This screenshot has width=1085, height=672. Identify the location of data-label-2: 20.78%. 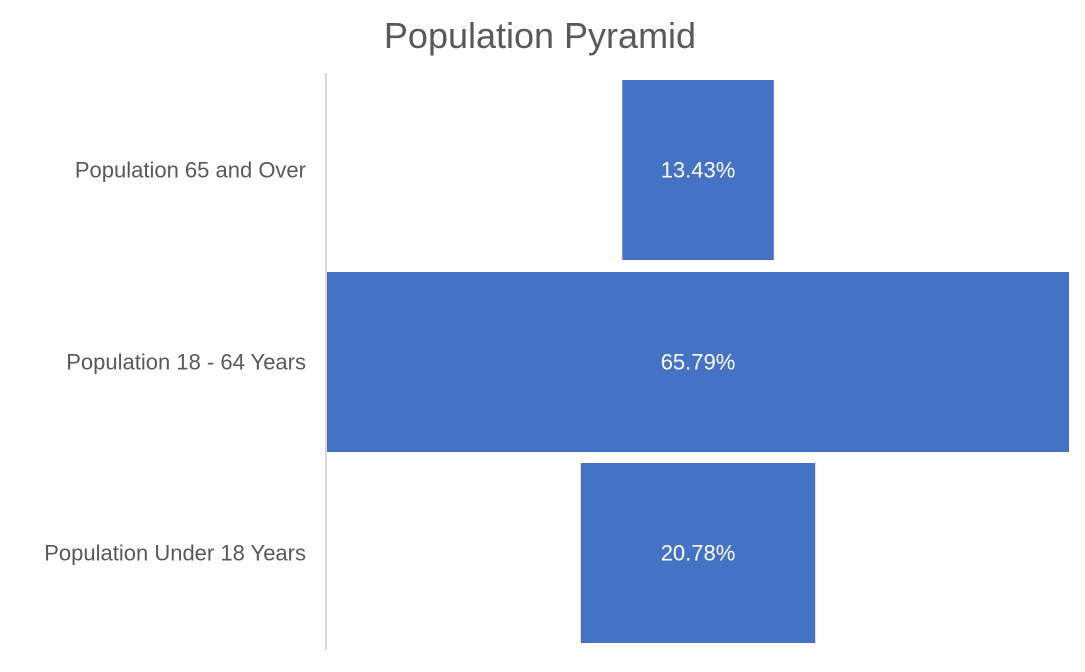
(698, 553).